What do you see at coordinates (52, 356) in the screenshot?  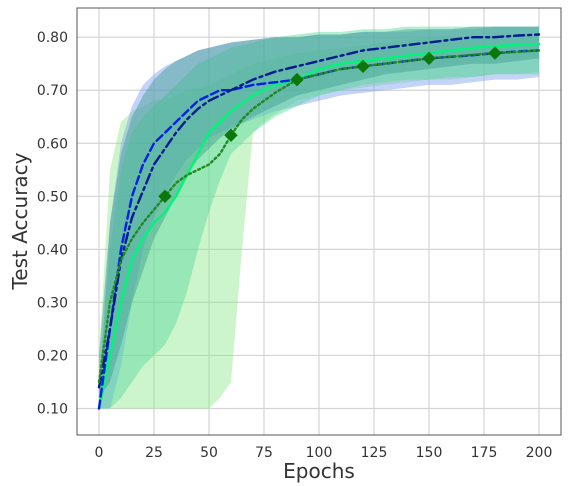 I see `y-tick-label: 0.20` at bounding box center [52, 356].